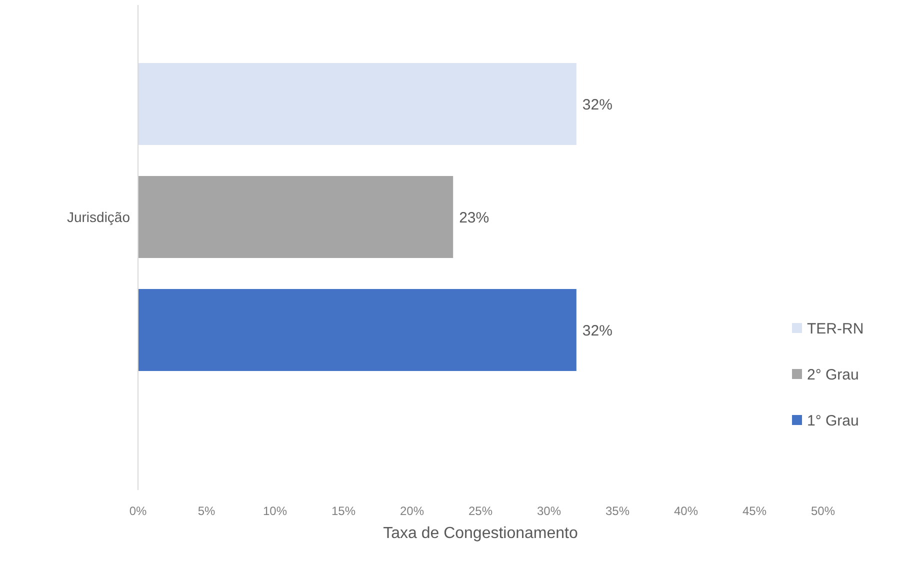  What do you see at coordinates (474, 217) in the screenshot?
I see `data-label: 23%` at bounding box center [474, 217].